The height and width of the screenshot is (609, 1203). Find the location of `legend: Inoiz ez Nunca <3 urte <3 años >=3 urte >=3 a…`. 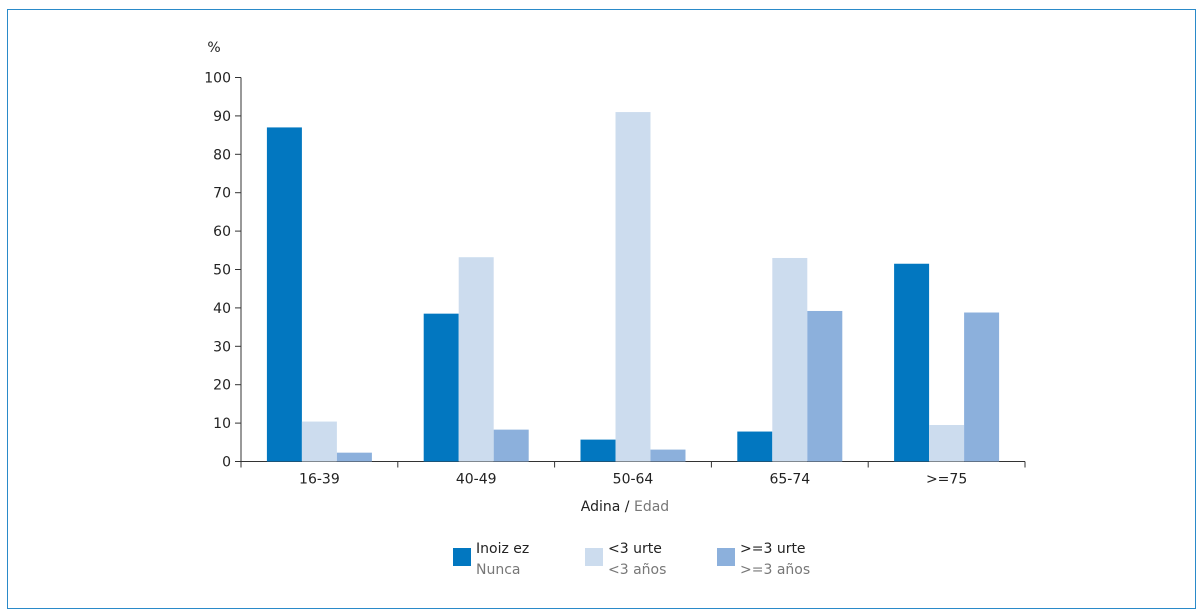

legend: Inoiz ez Nunca <3 urte <3 años >=3 urte >=3 a… is located at coordinates (631, 559).